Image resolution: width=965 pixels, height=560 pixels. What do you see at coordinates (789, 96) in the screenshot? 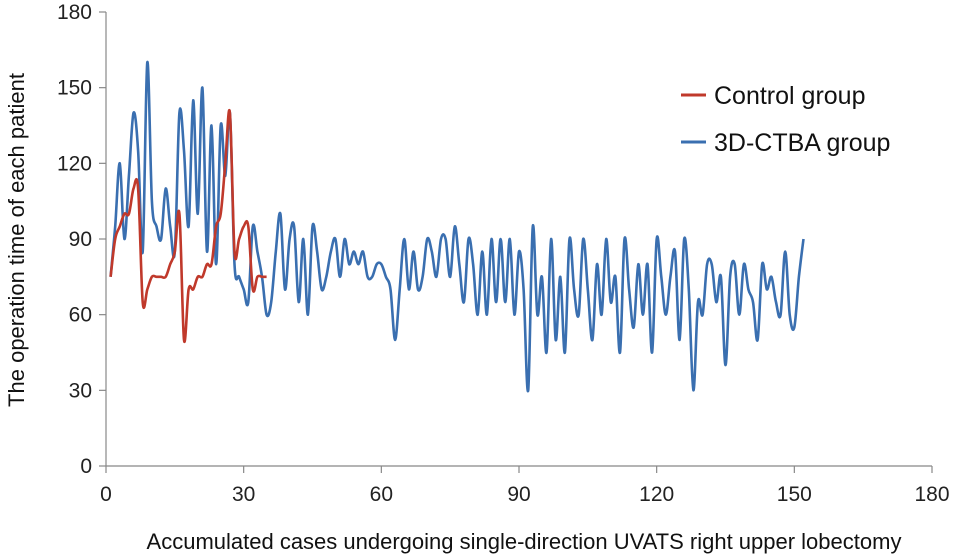
I see `legend-label: Control group` at bounding box center [789, 96].